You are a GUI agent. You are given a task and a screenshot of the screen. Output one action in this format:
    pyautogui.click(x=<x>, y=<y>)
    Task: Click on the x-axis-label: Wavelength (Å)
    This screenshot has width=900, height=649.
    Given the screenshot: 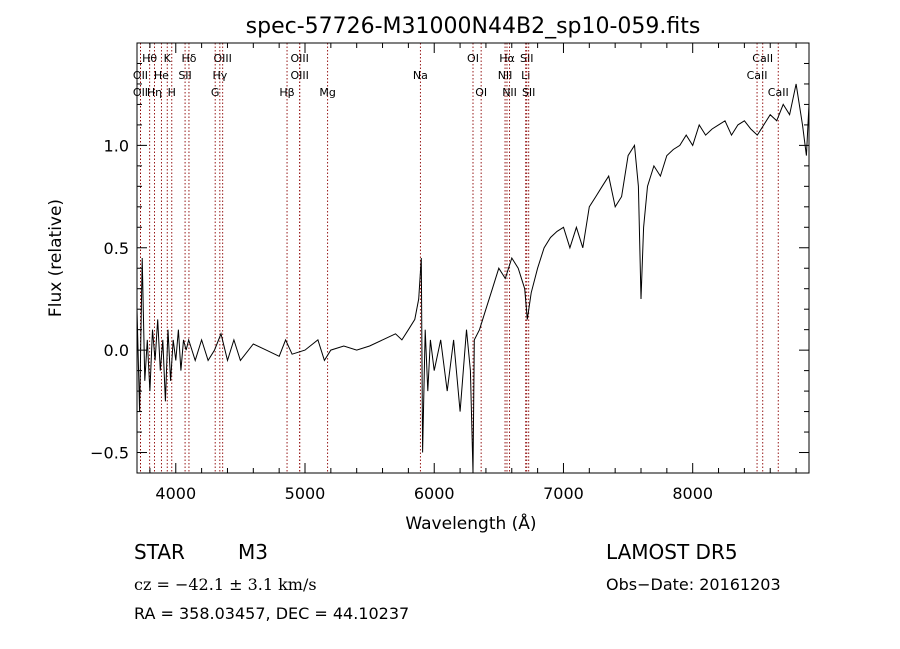 What is the action you would take?
    pyautogui.click(x=470, y=523)
    